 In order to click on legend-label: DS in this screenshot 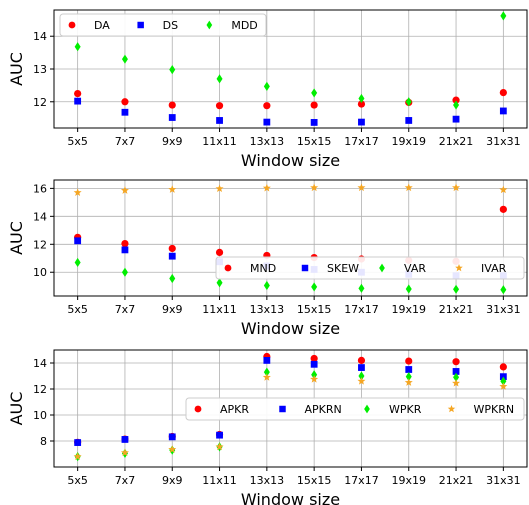, I will do `click(170, 25)`.